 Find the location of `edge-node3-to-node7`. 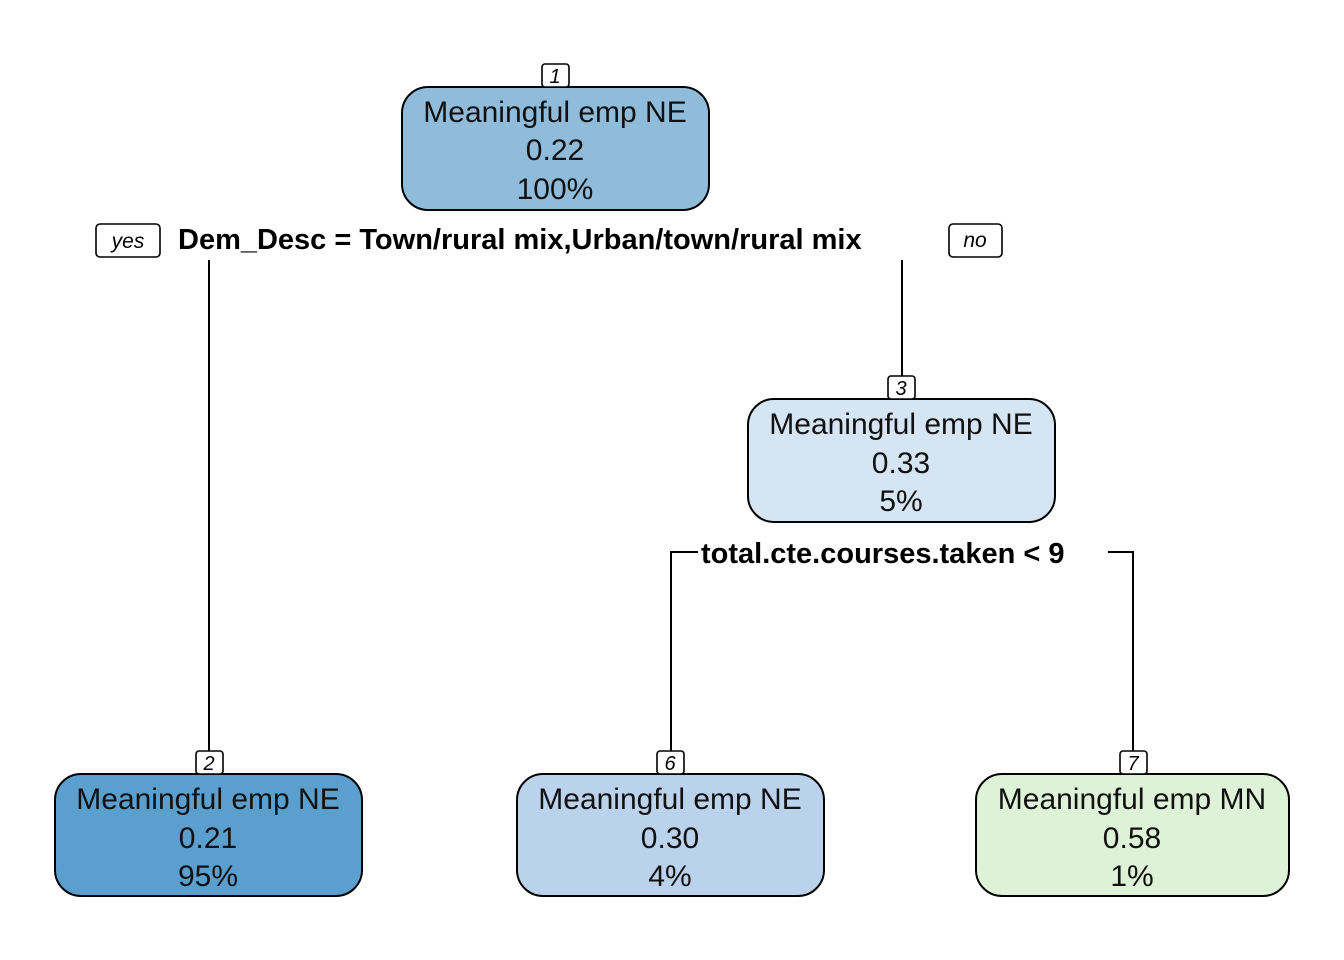

edge-node3-to-node7 is located at coordinates (1121, 651).